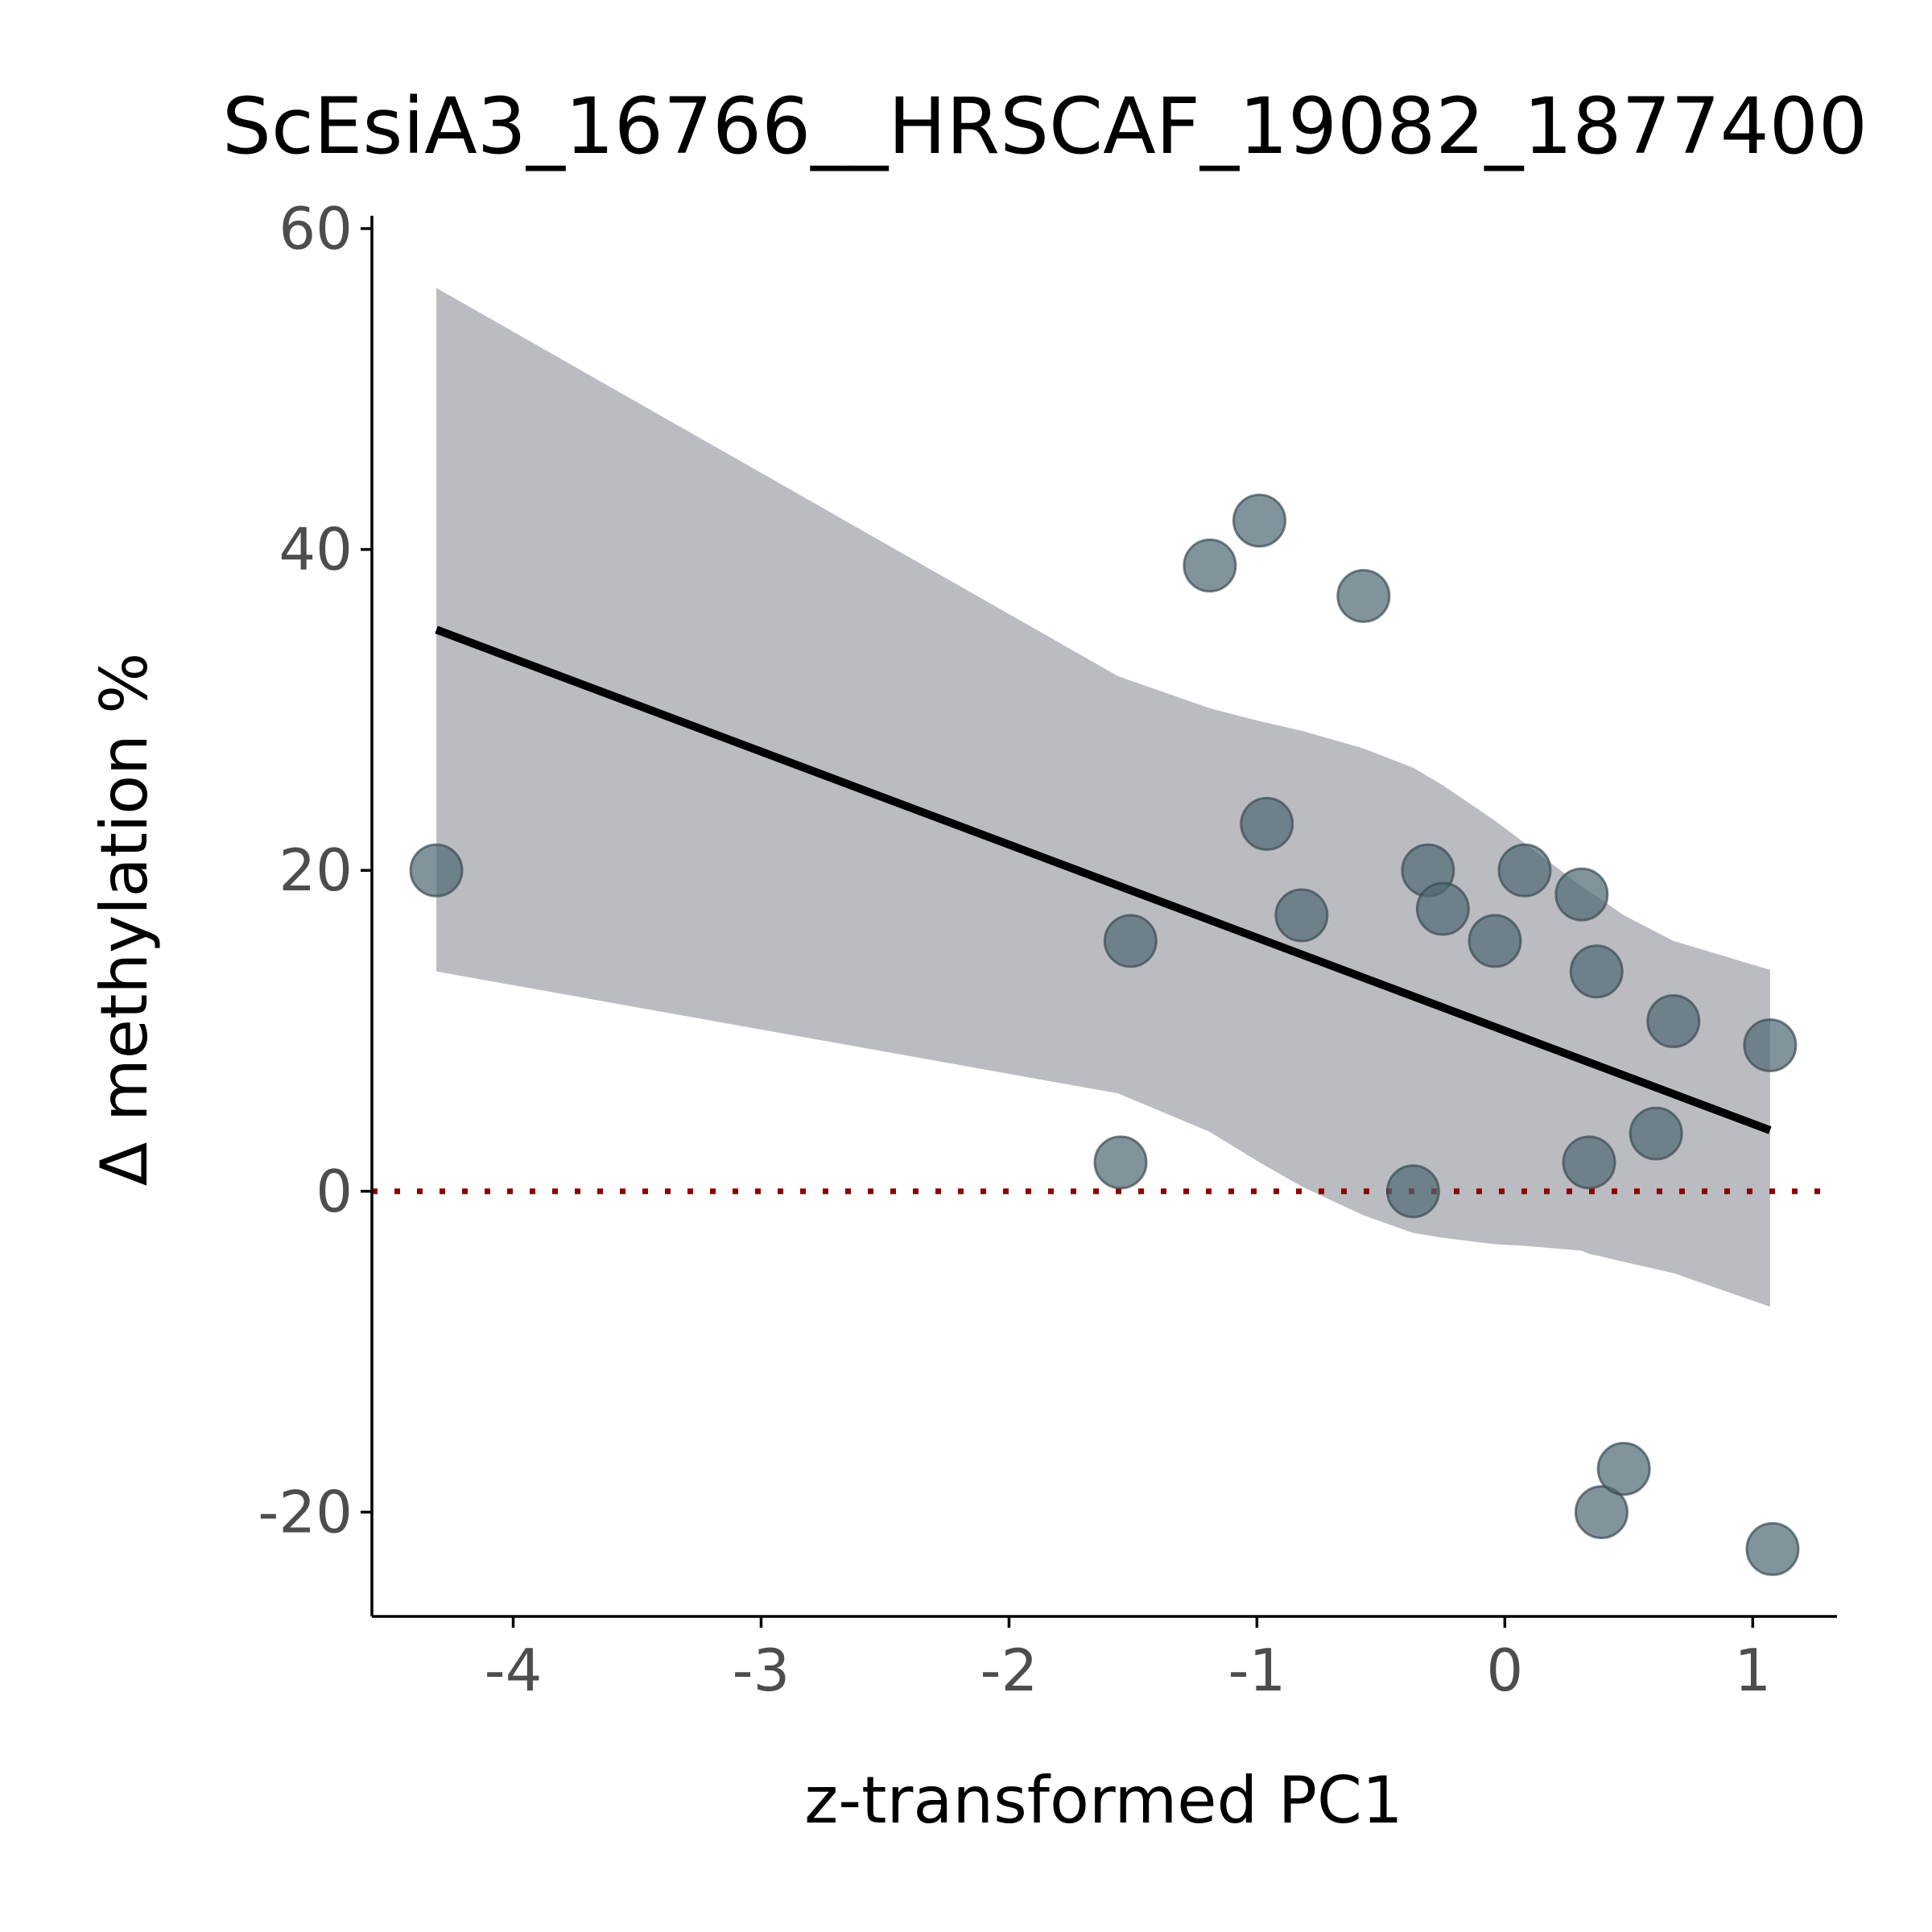 The image size is (1932, 1932). Describe the element at coordinates (1752, 1670) in the screenshot. I see `x-tick-label: 1` at that location.